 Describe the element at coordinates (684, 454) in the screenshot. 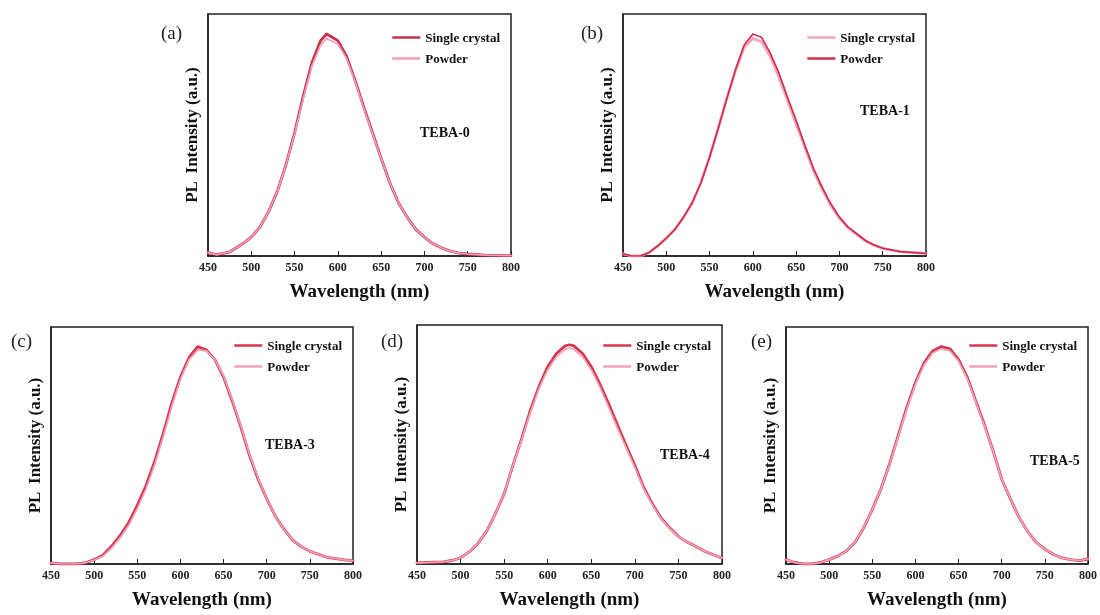

I see `annotation: TEBA-4` at that location.